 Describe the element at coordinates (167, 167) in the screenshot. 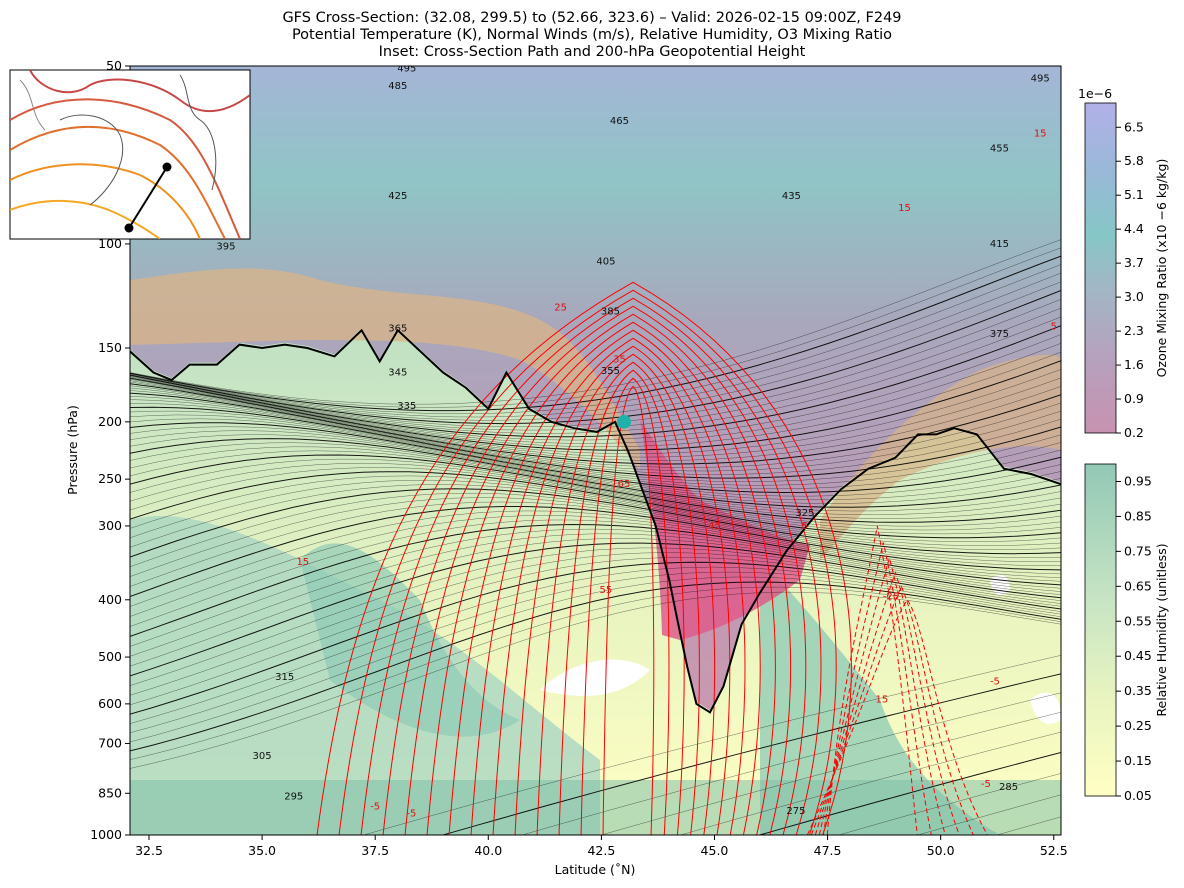

I see `inset-path-end-point` at that location.